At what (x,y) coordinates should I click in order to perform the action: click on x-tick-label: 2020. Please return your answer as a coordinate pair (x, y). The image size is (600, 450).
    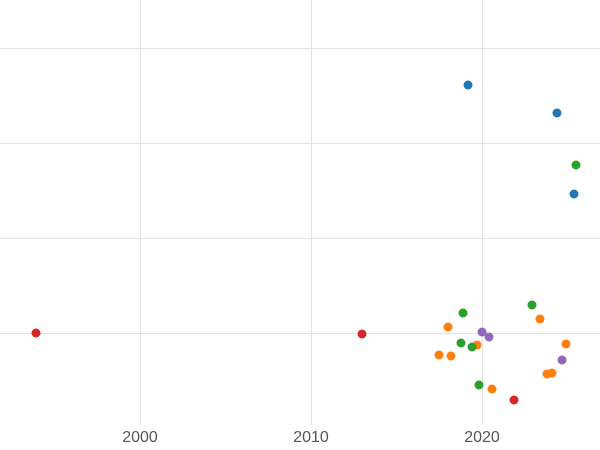
    Looking at the image, I should click on (482, 437).